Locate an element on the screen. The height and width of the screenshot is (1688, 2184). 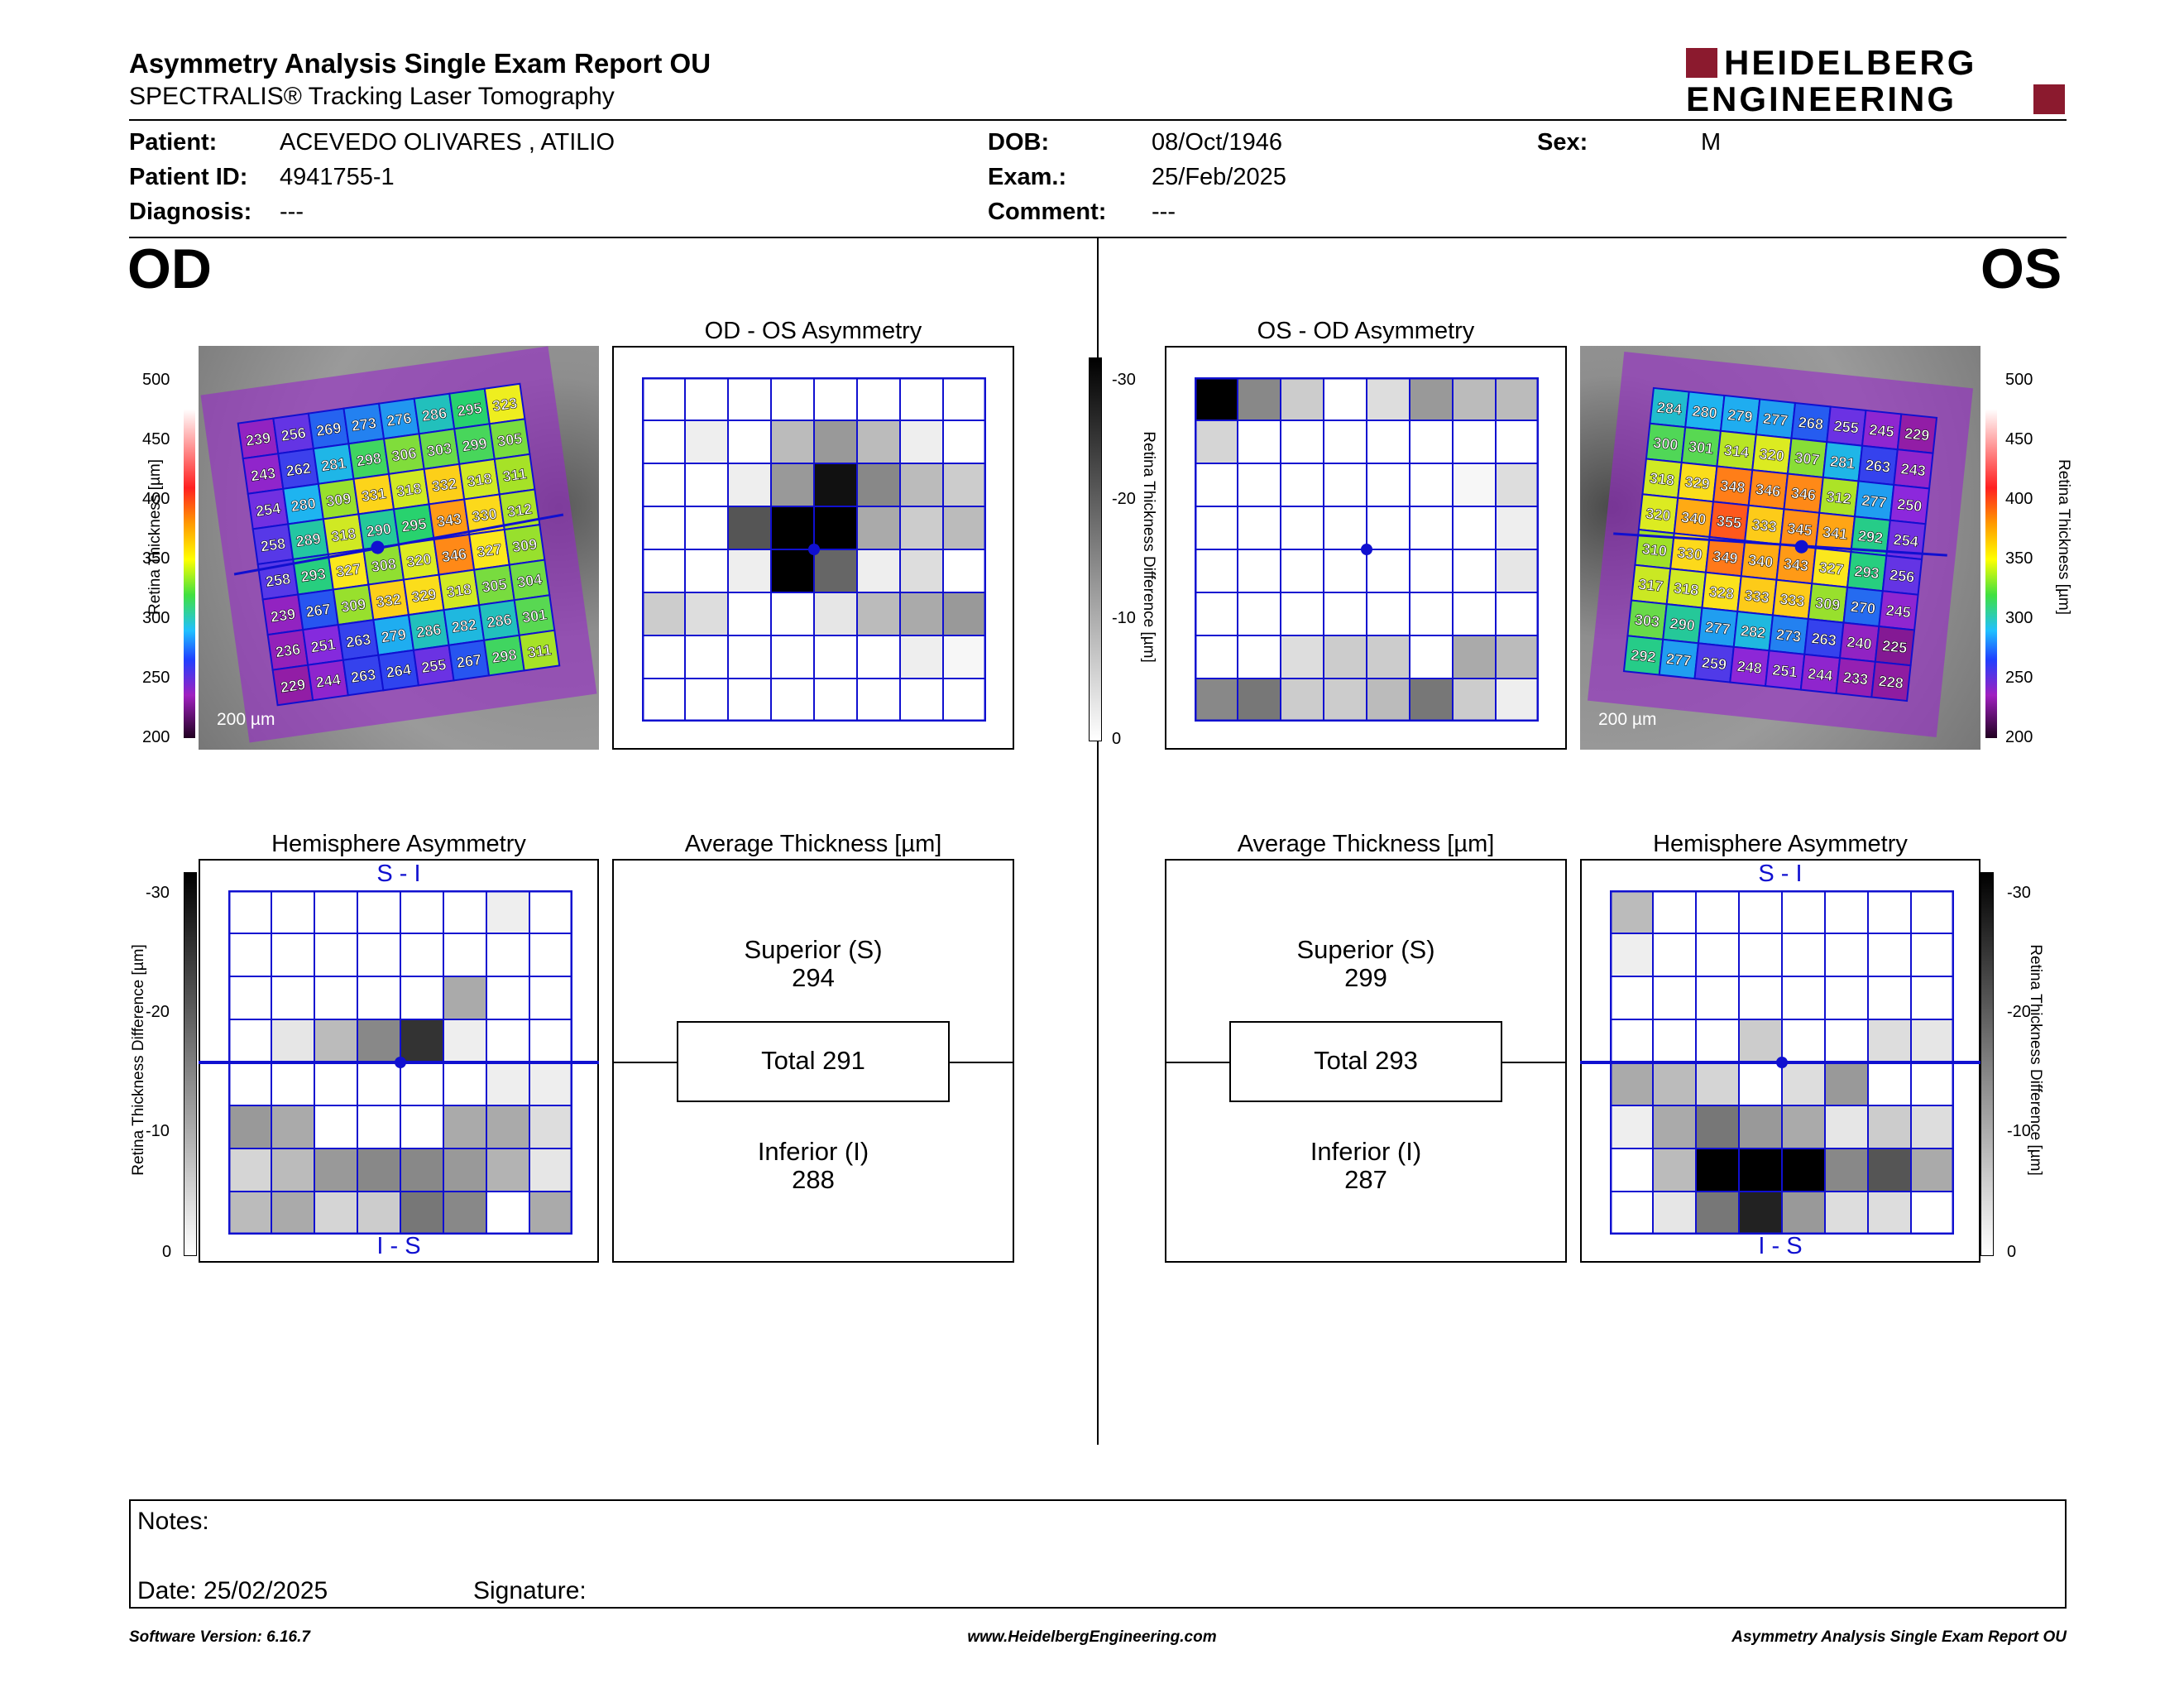
os-thick-value-1-7: 243 is located at coordinates (1913, 469).